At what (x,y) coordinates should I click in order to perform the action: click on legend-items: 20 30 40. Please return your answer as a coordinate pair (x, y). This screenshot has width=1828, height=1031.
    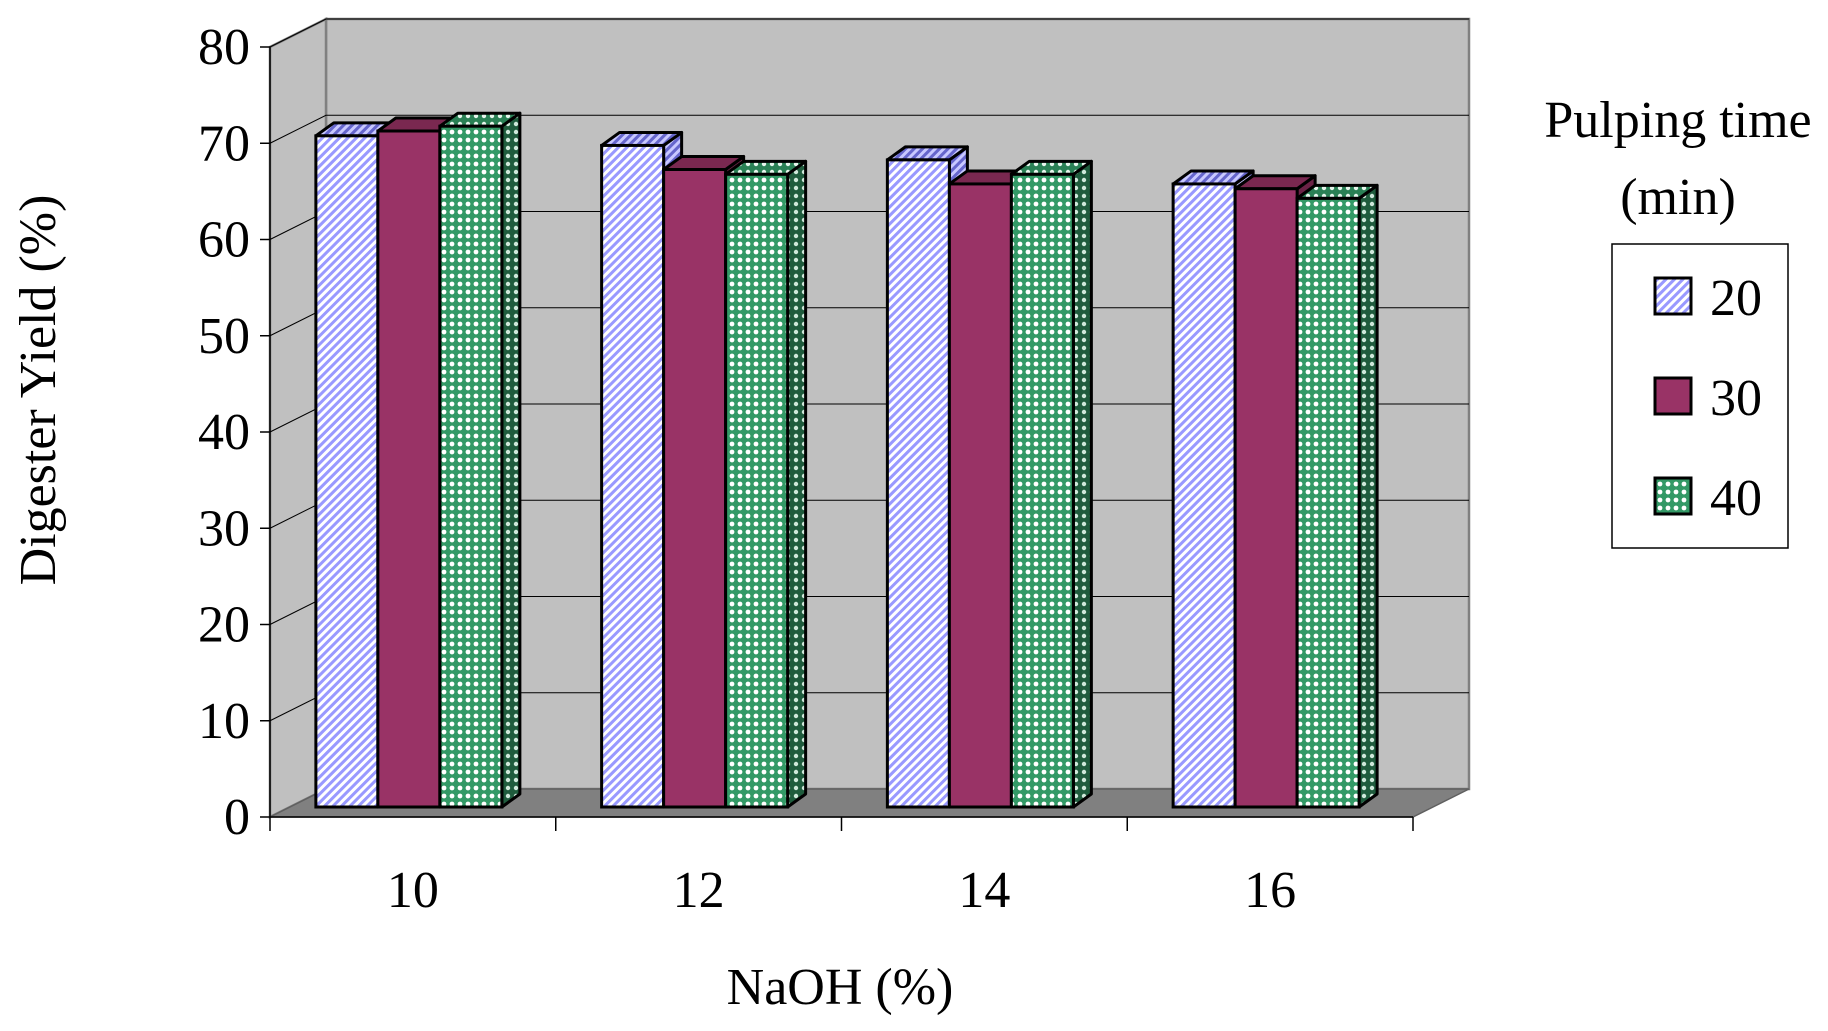
    Looking at the image, I should click on (1707, 398).